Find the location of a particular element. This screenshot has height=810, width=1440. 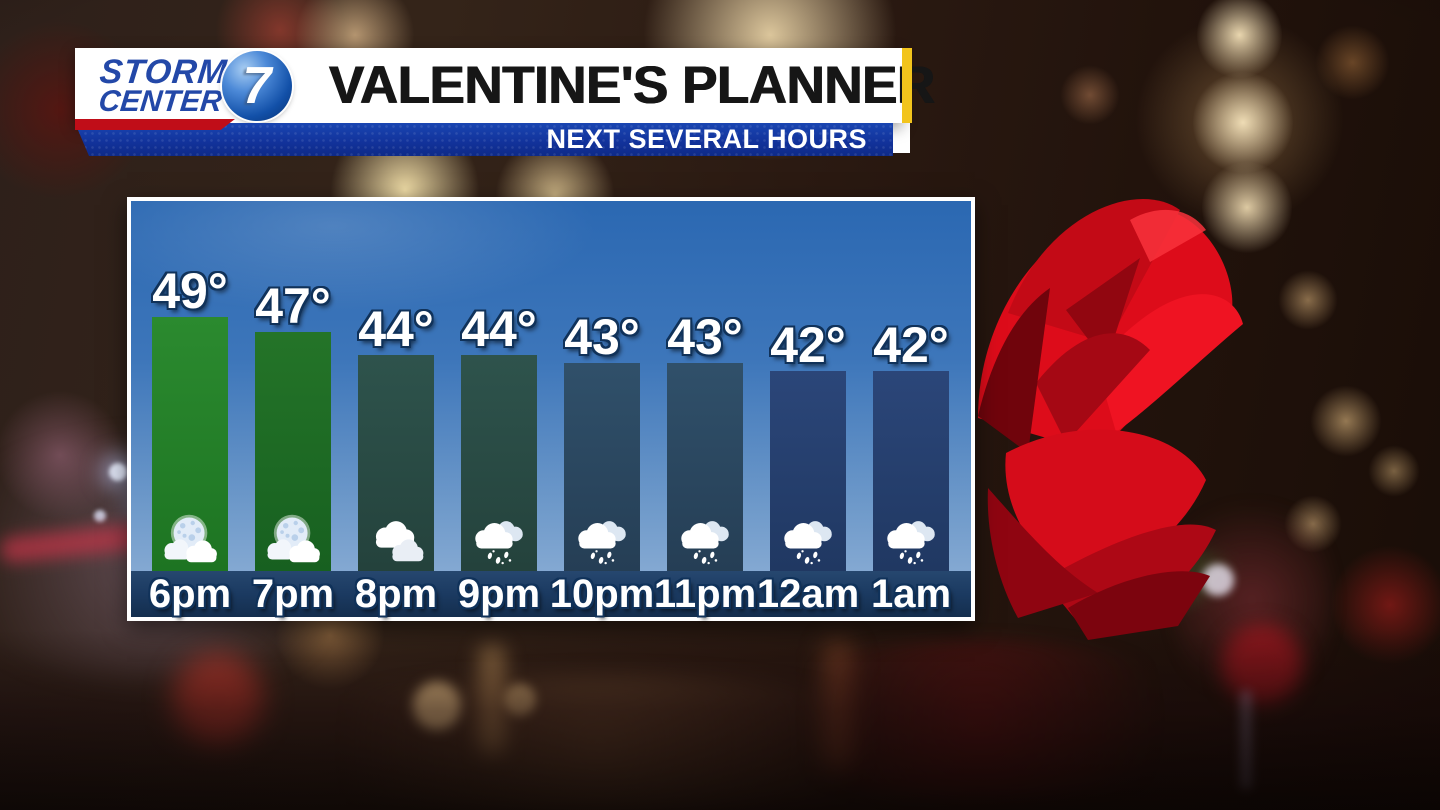

hour-column-10pm: 43° is located at coordinates (602, 409).